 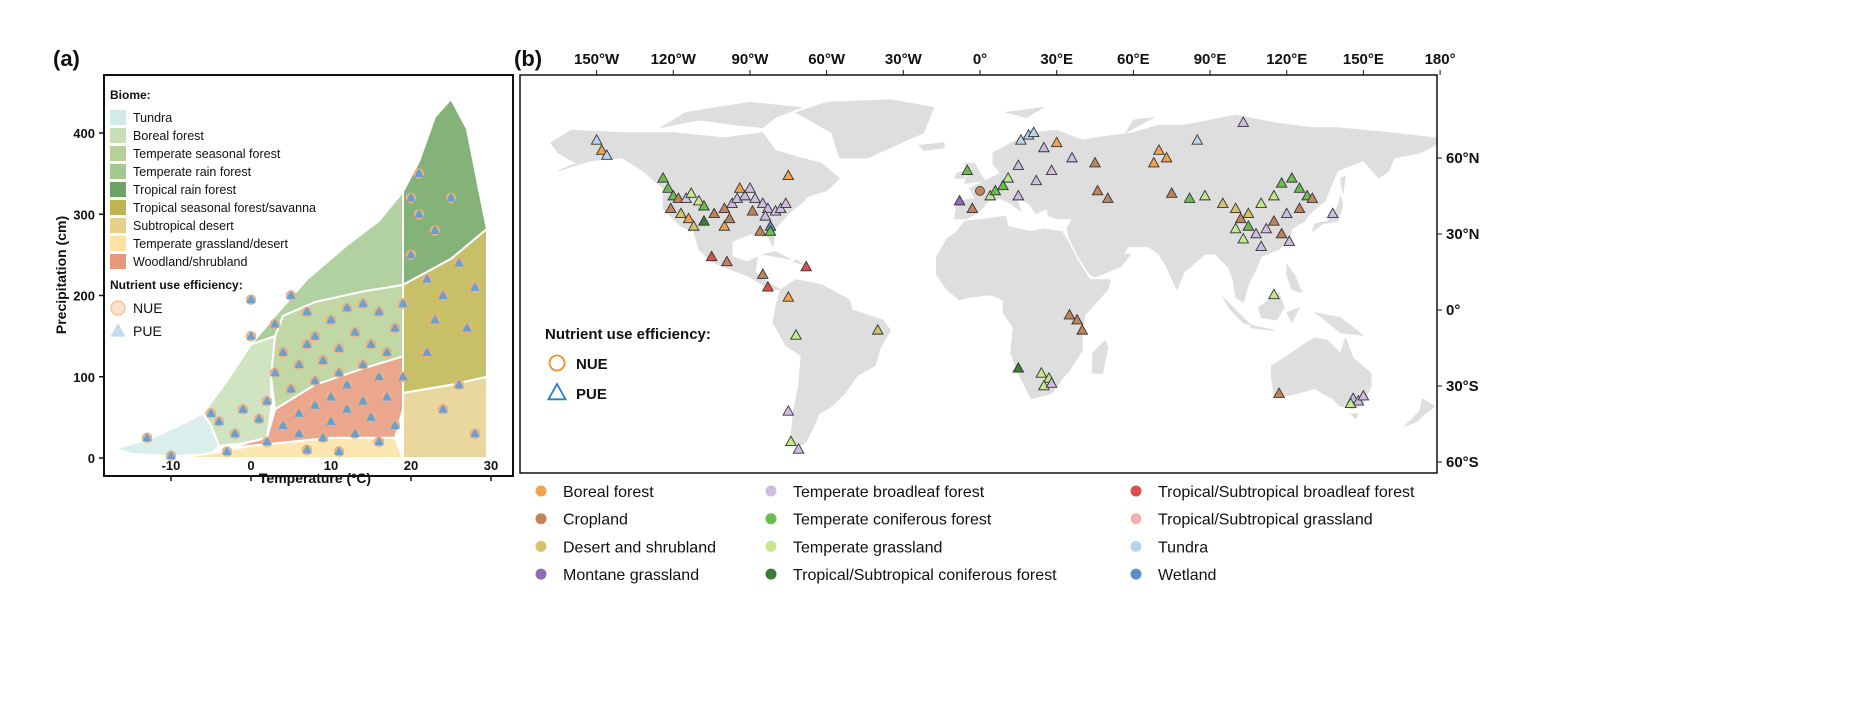 I want to click on y-tick-label: 0, so click(x=91, y=458).